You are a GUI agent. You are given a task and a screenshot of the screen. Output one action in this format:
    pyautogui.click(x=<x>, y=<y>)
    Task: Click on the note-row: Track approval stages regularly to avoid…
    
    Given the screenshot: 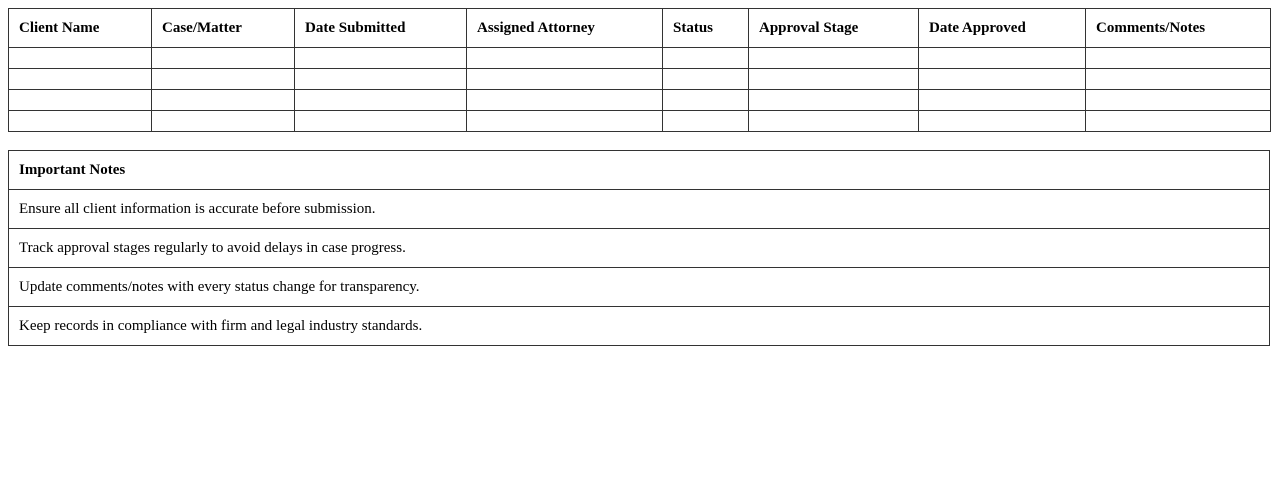 What is the action you would take?
    pyautogui.click(x=639, y=248)
    